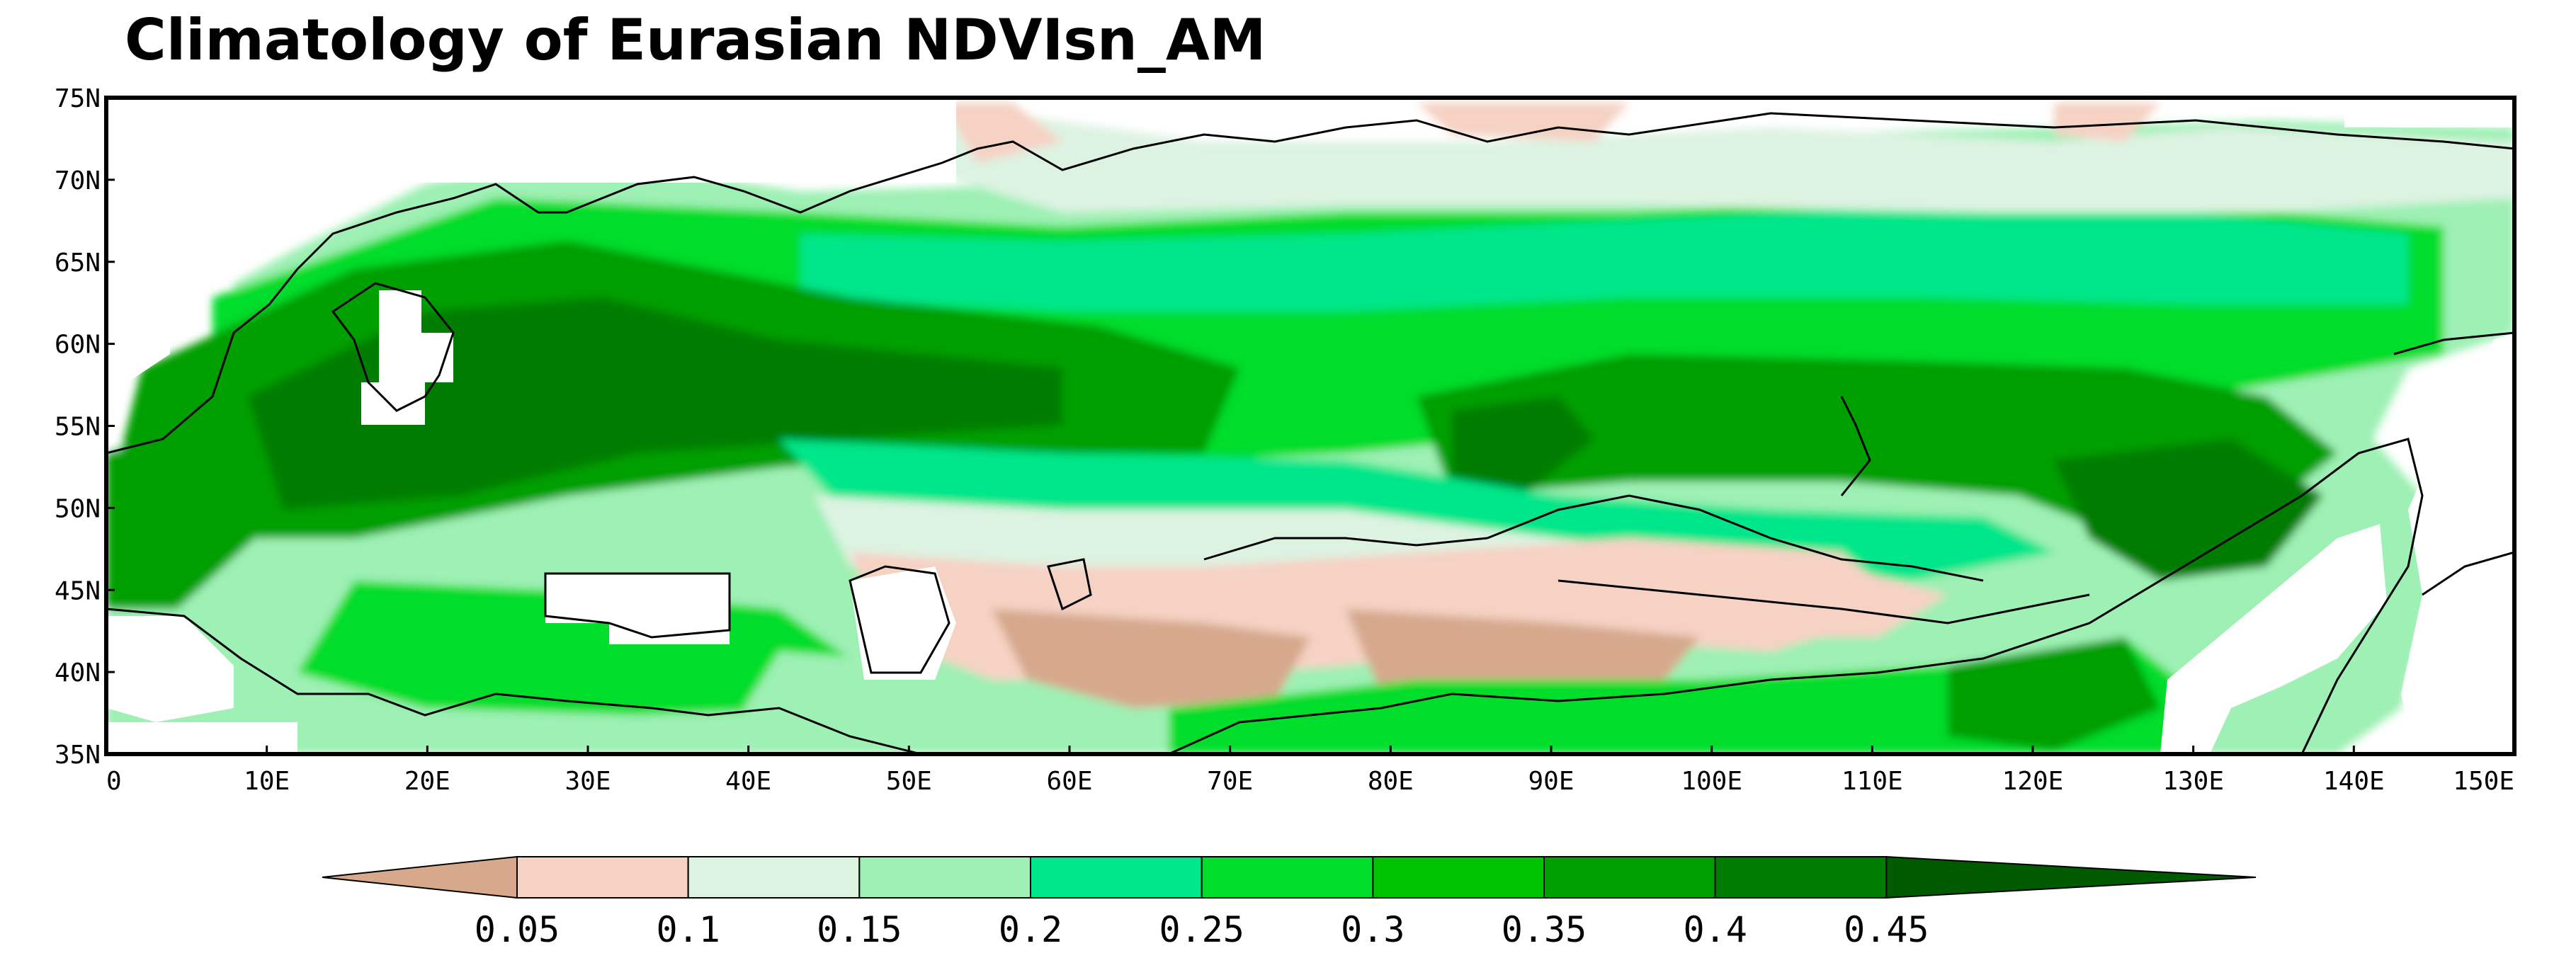 The height and width of the screenshot is (958, 2576). What do you see at coordinates (78, 508) in the screenshot?
I see `lat-tick-label: 50N` at bounding box center [78, 508].